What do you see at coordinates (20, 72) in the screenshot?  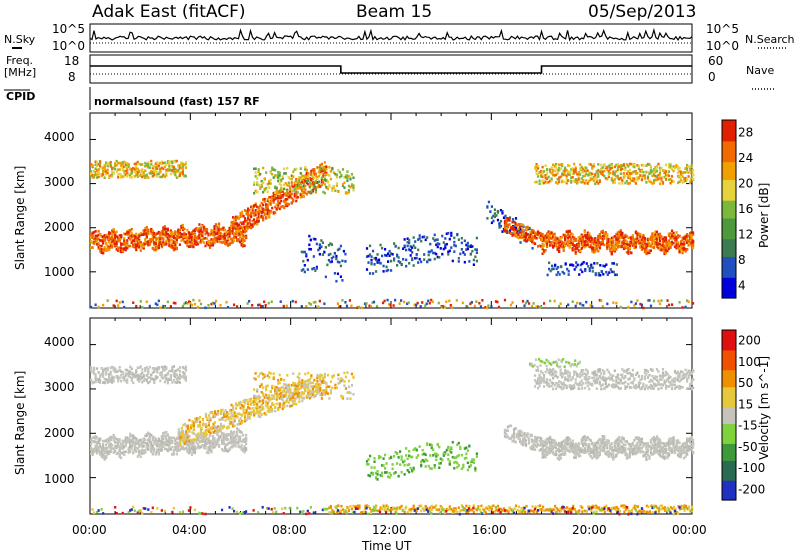 I see `mhz-label: [MHz]` at bounding box center [20, 72].